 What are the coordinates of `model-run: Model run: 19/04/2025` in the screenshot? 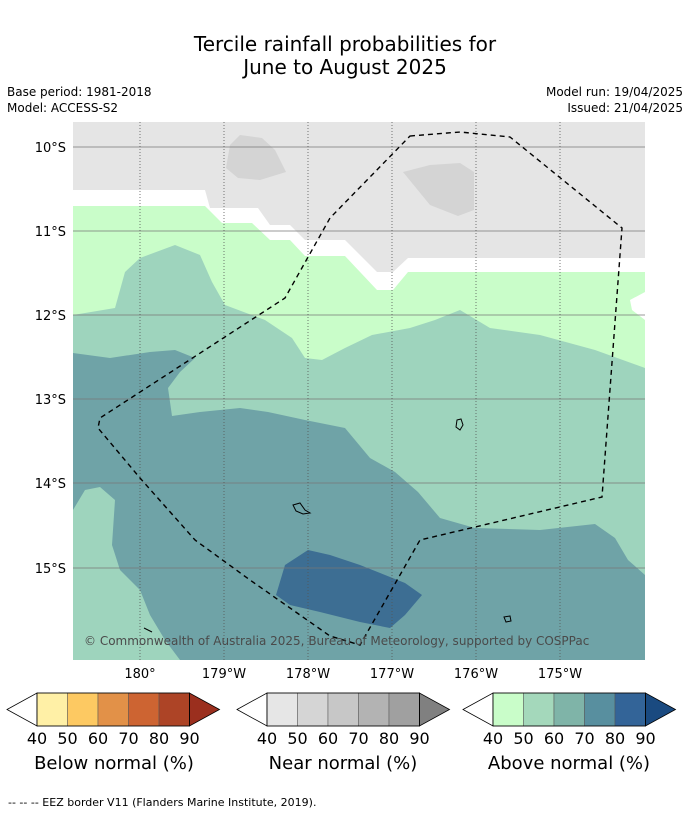 It's located at (614, 92).